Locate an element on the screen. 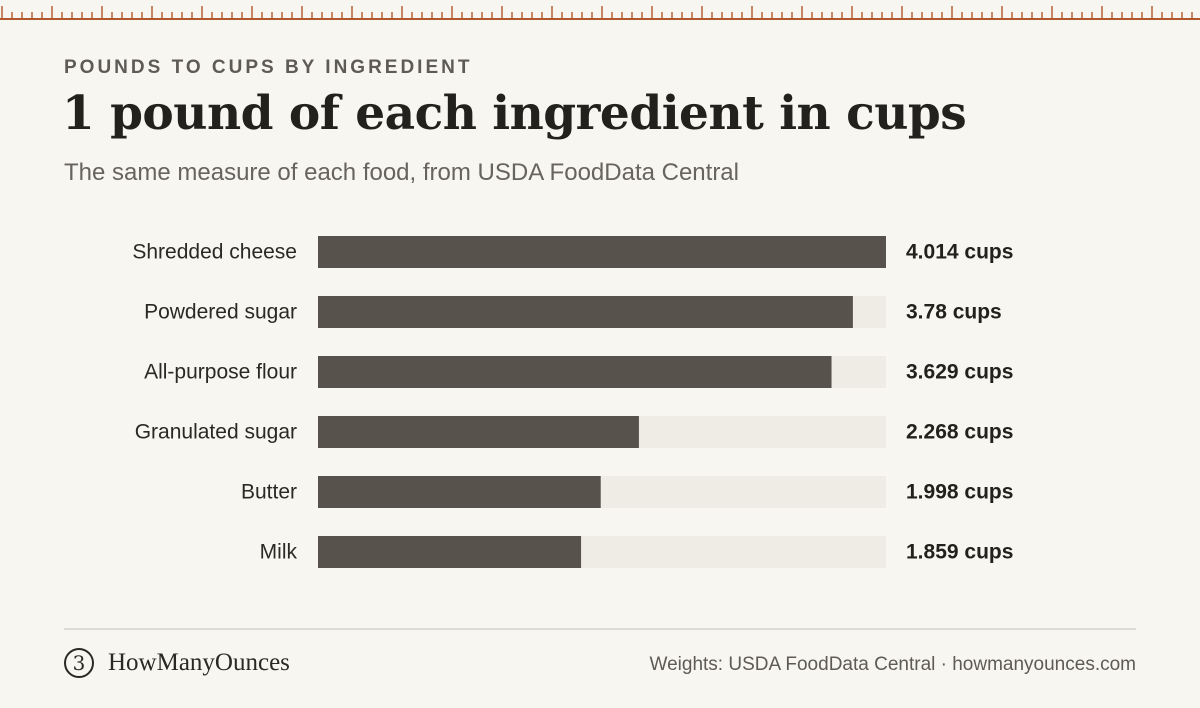 This screenshot has width=1200, height=708. eyebrow-label: POUNDS TO CUPS BY INGREDIENT is located at coordinates (268, 67).